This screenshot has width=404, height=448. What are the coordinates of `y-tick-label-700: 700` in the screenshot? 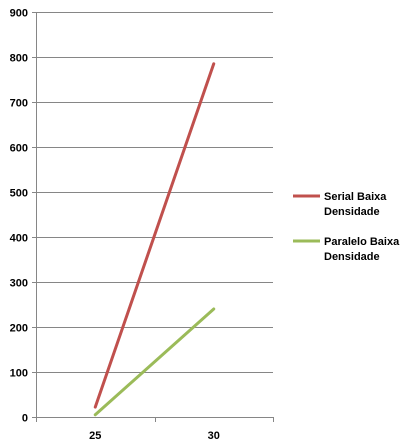 It's located at (19, 104).